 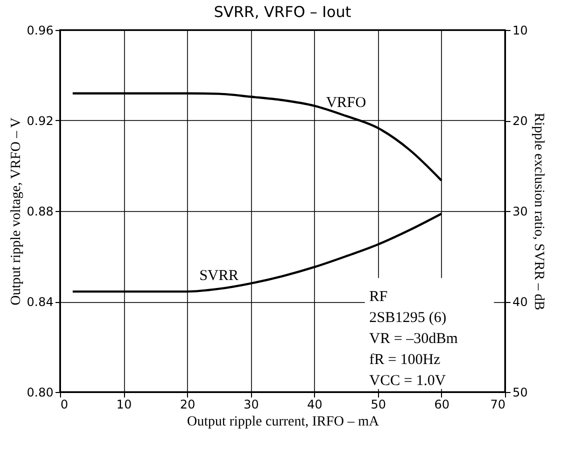 What do you see at coordinates (64, 405) in the screenshot?
I see `x-tick-label: 0` at bounding box center [64, 405].